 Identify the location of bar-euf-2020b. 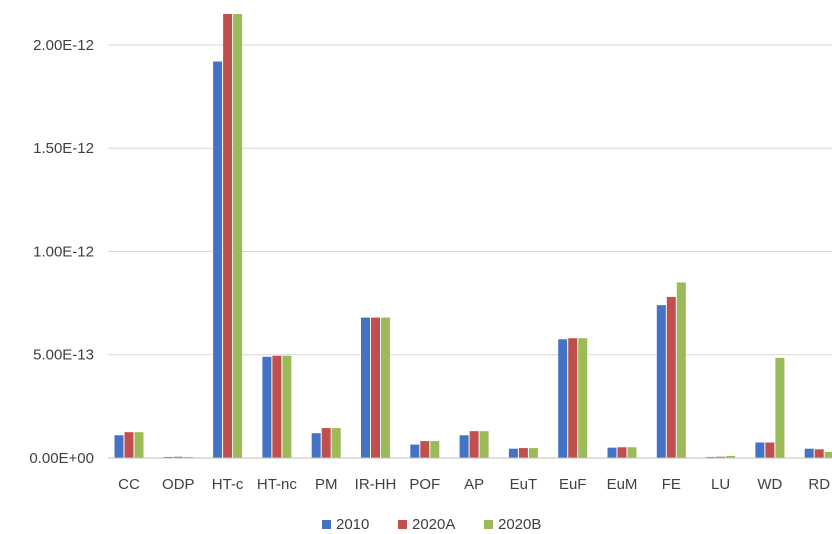
(583, 398).